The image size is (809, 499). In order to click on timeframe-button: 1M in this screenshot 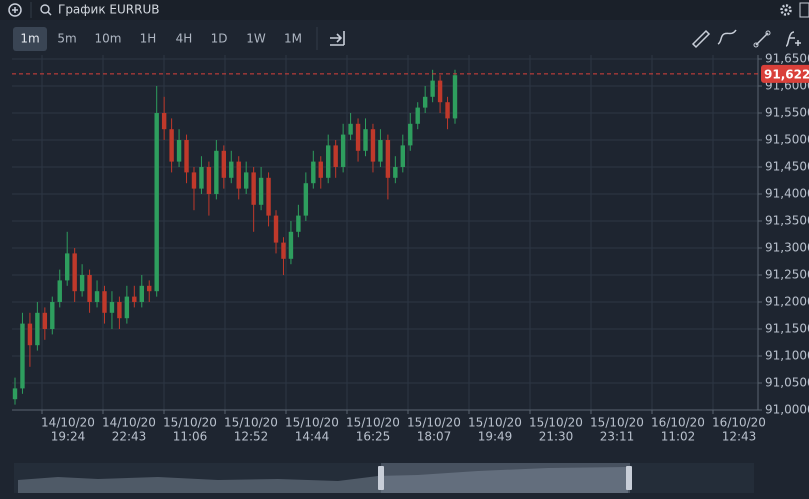, I will do `click(293, 39)`.